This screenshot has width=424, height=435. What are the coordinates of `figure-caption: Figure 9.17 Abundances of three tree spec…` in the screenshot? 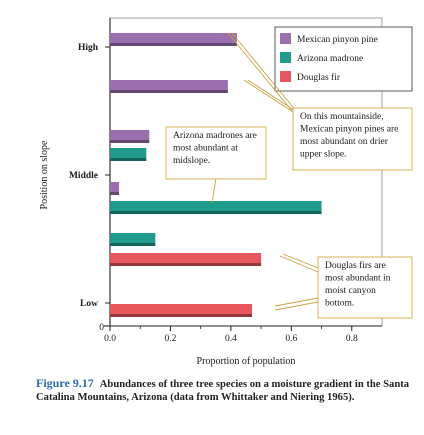 It's located at (224, 390).